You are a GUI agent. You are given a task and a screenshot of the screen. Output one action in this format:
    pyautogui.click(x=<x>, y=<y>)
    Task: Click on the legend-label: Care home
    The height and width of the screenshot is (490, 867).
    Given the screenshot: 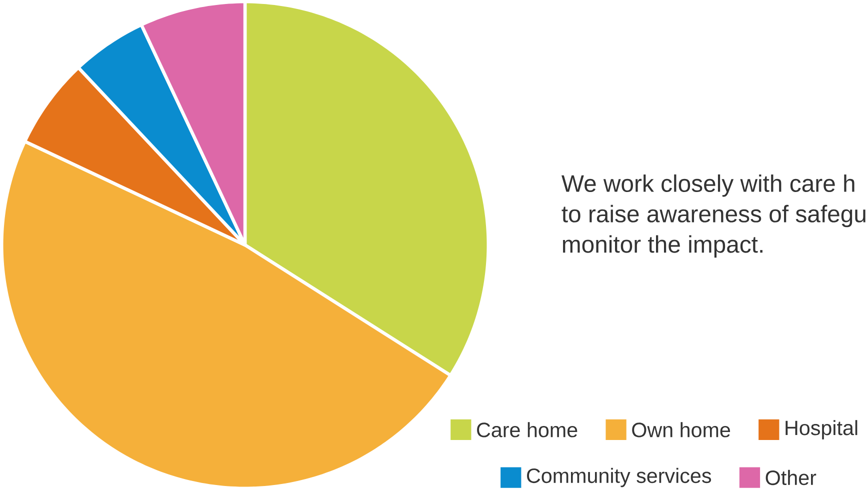 What is the action you would take?
    pyautogui.click(x=527, y=430)
    